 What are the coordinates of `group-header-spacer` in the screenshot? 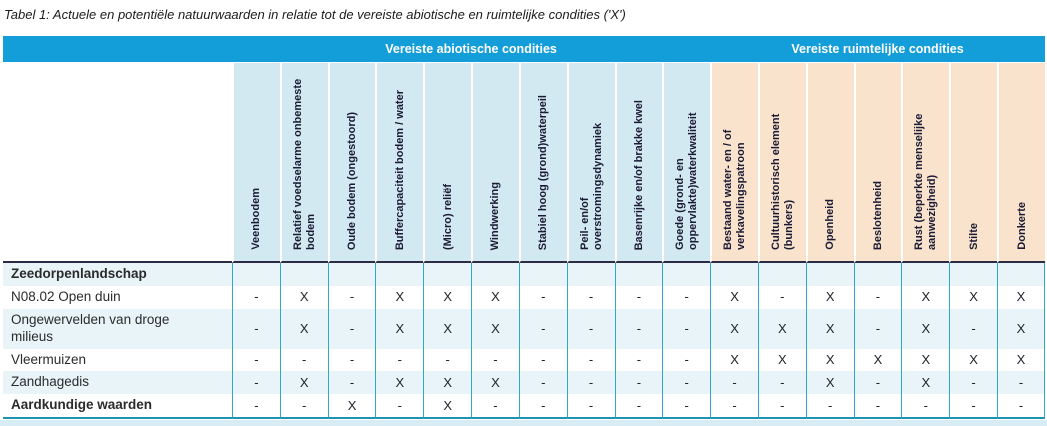 It's located at (117, 49).